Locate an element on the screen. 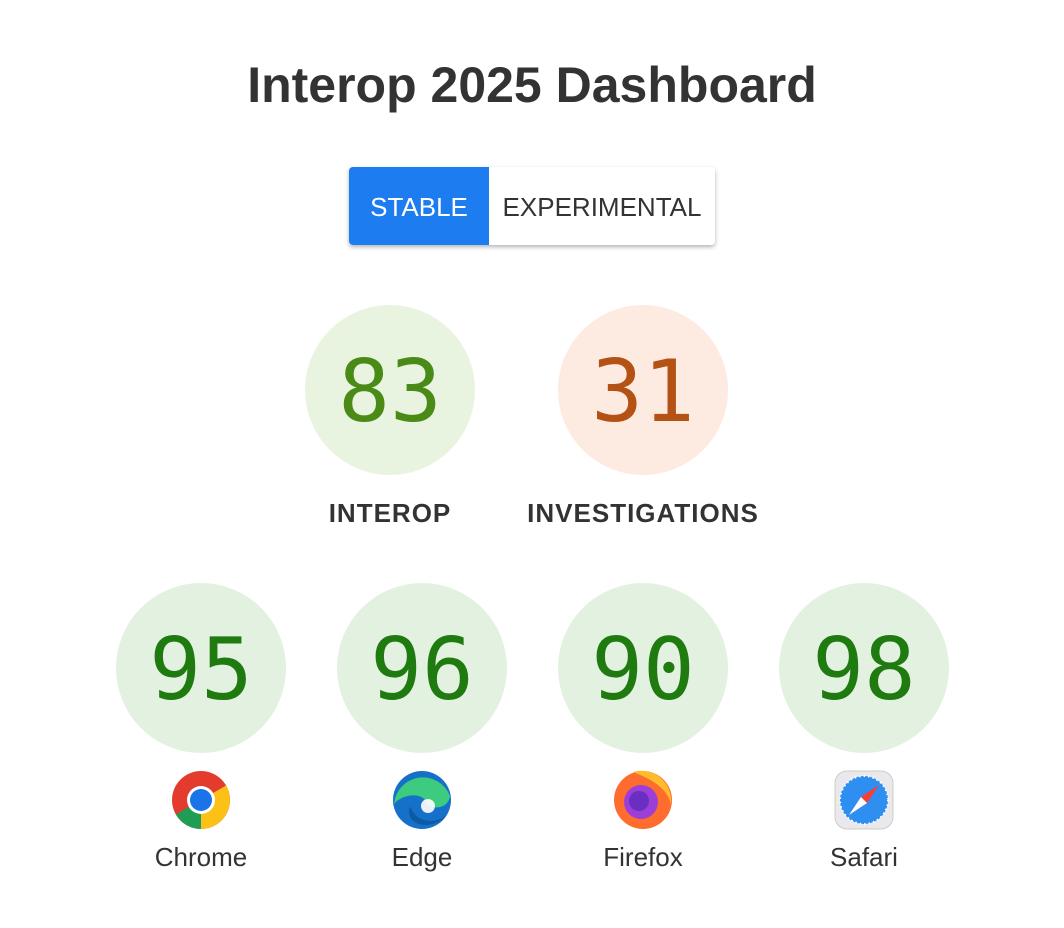  safari-icon is located at coordinates (864, 800).